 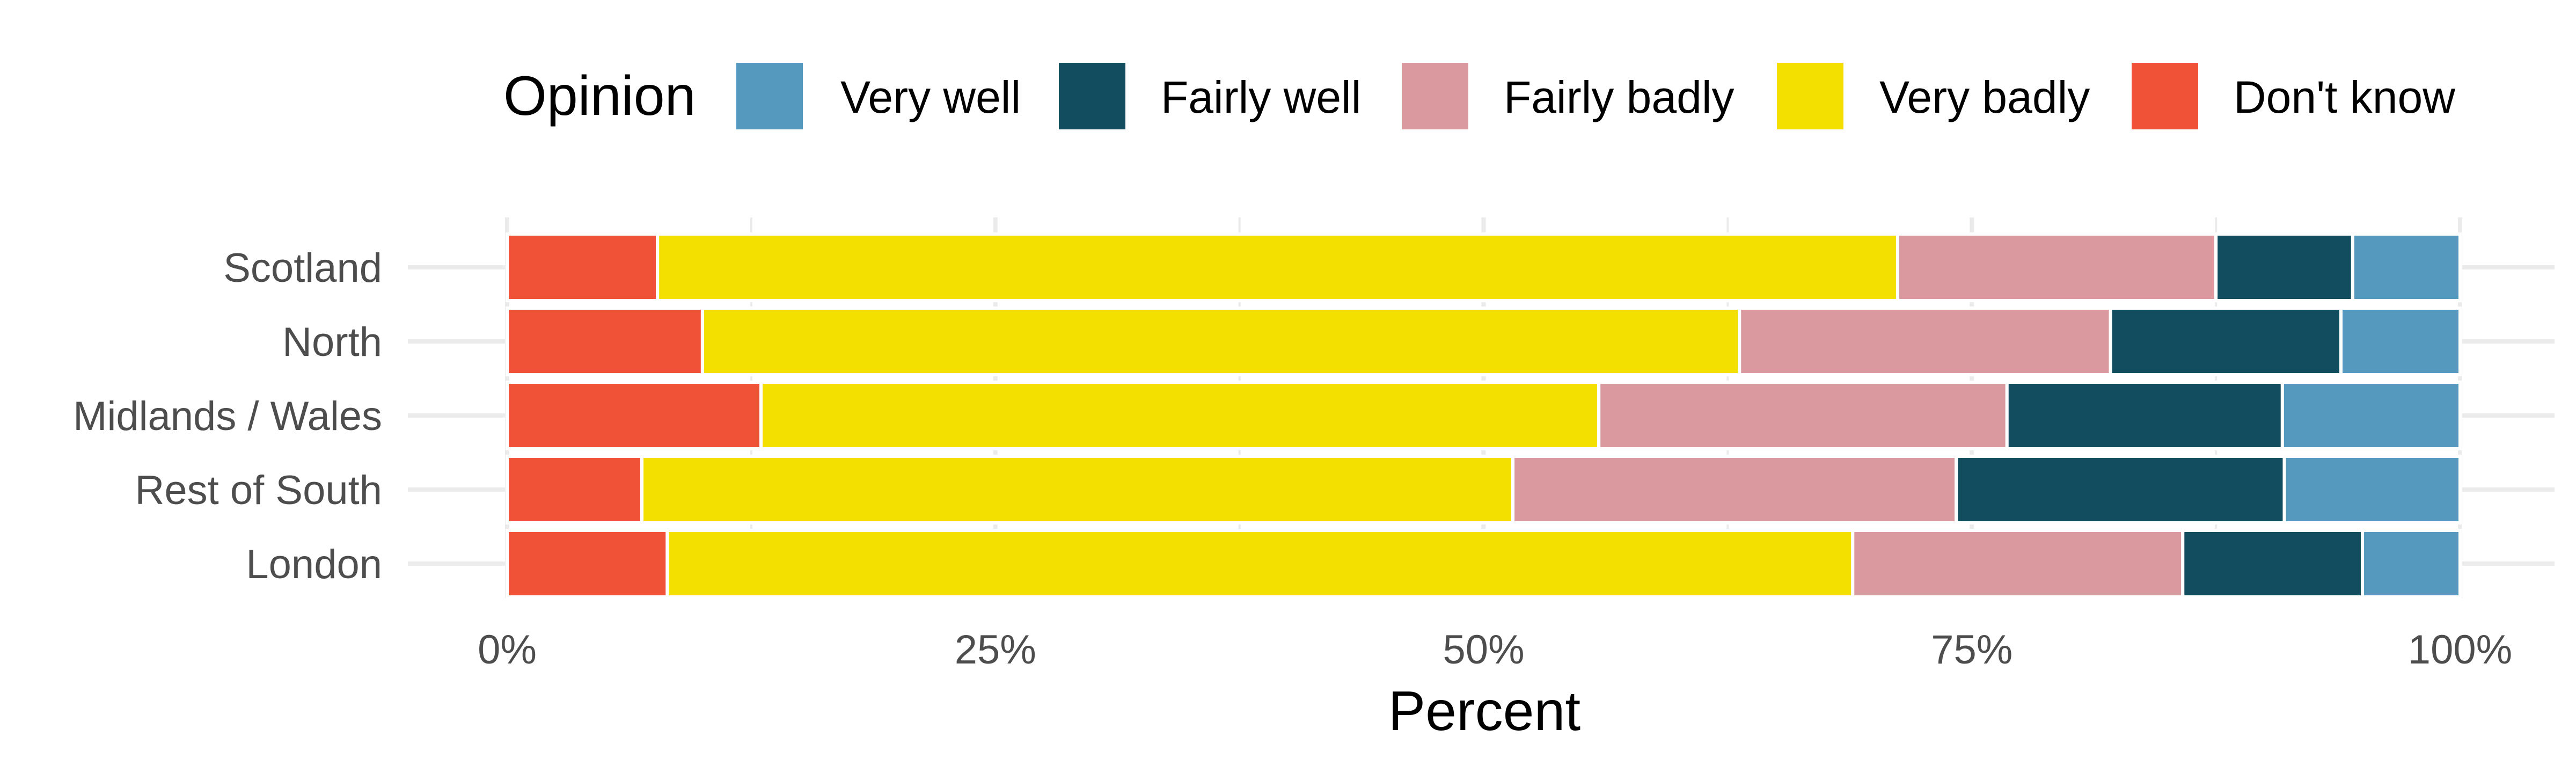 What do you see at coordinates (1971, 650) in the screenshot?
I see `x-tick-label: 75%` at bounding box center [1971, 650].